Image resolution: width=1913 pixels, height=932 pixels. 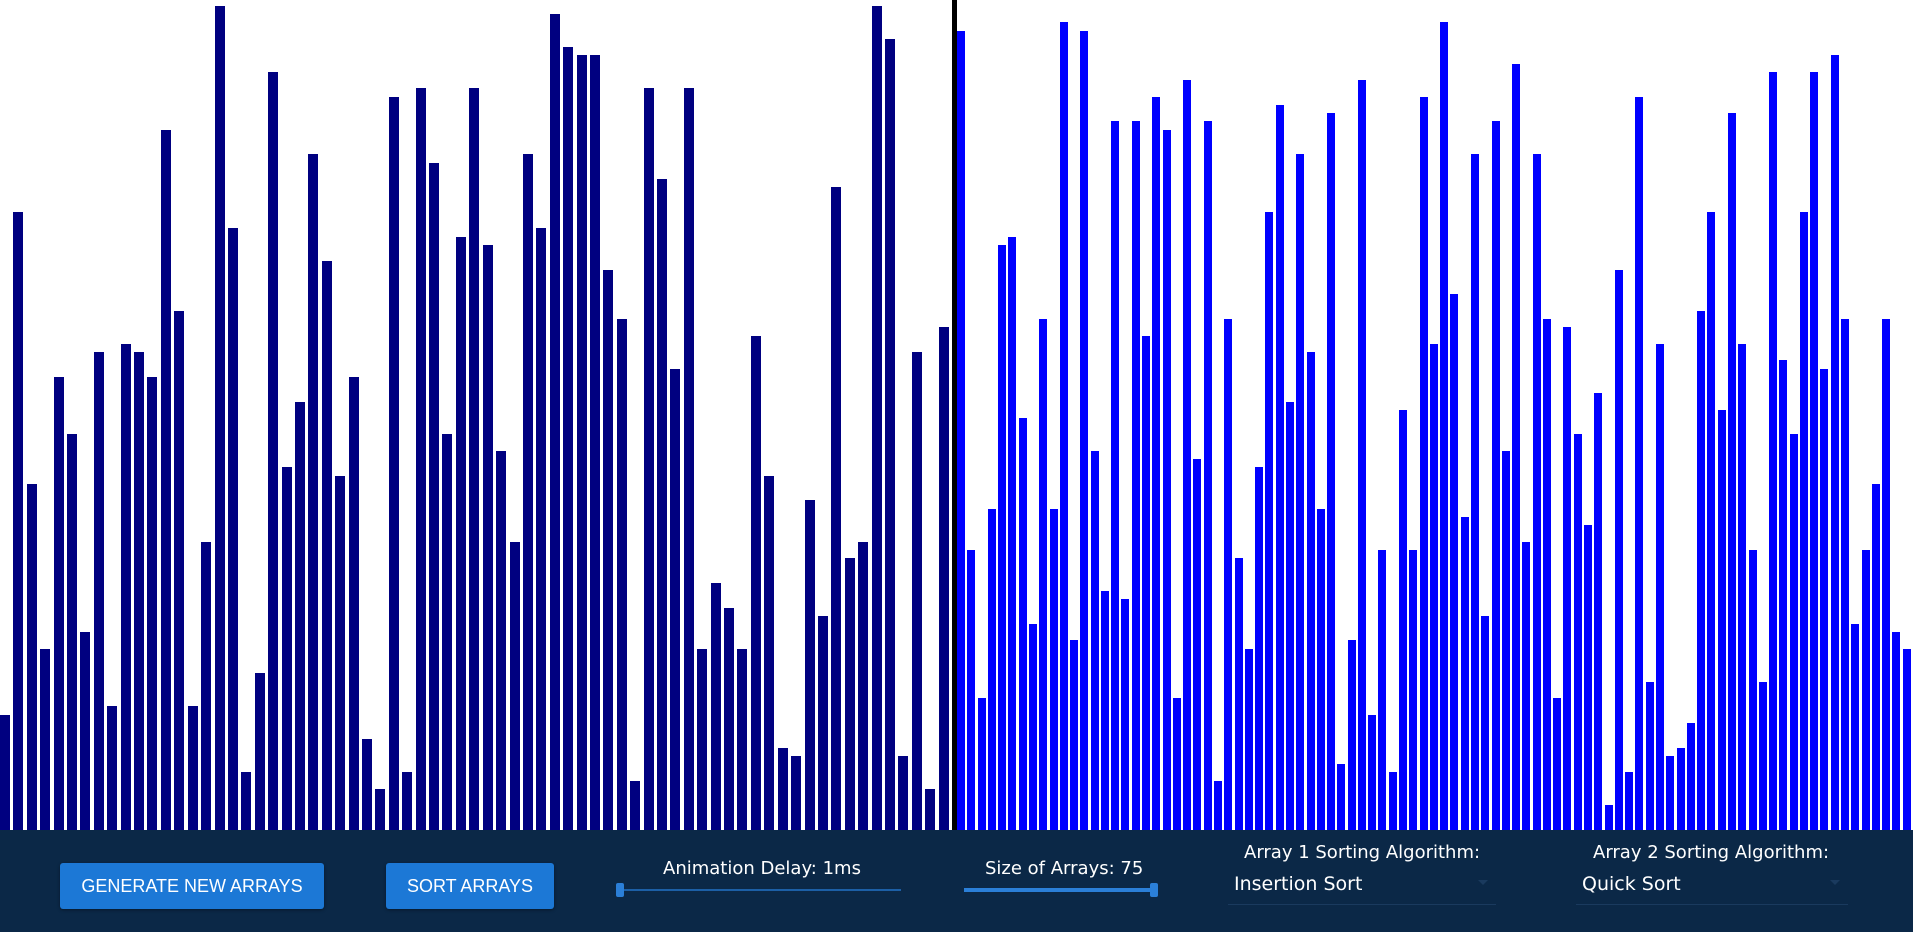 What do you see at coordinates (1712, 887) in the screenshot?
I see `array-2-algorithm-select: Quick Sort` at bounding box center [1712, 887].